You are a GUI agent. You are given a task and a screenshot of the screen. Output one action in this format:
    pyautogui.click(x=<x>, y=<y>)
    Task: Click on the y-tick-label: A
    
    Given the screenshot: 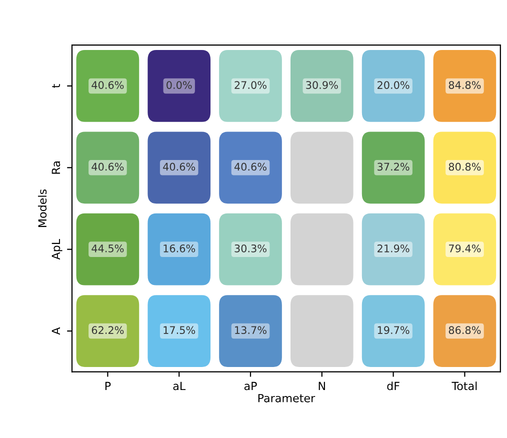 What is the action you would take?
    pyautogui.click(x=56, y=331)
    